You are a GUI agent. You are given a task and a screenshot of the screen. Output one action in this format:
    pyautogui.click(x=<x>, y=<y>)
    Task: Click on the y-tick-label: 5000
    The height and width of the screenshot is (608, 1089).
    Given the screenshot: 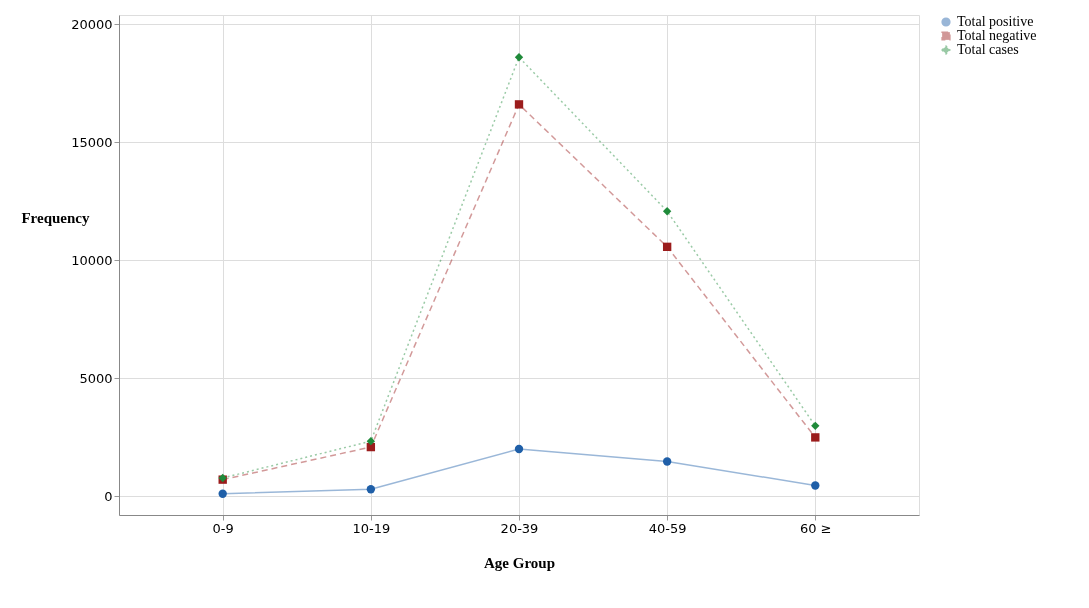 What is the action you would take?
    pyautogui.click(x=96, y=378)
    